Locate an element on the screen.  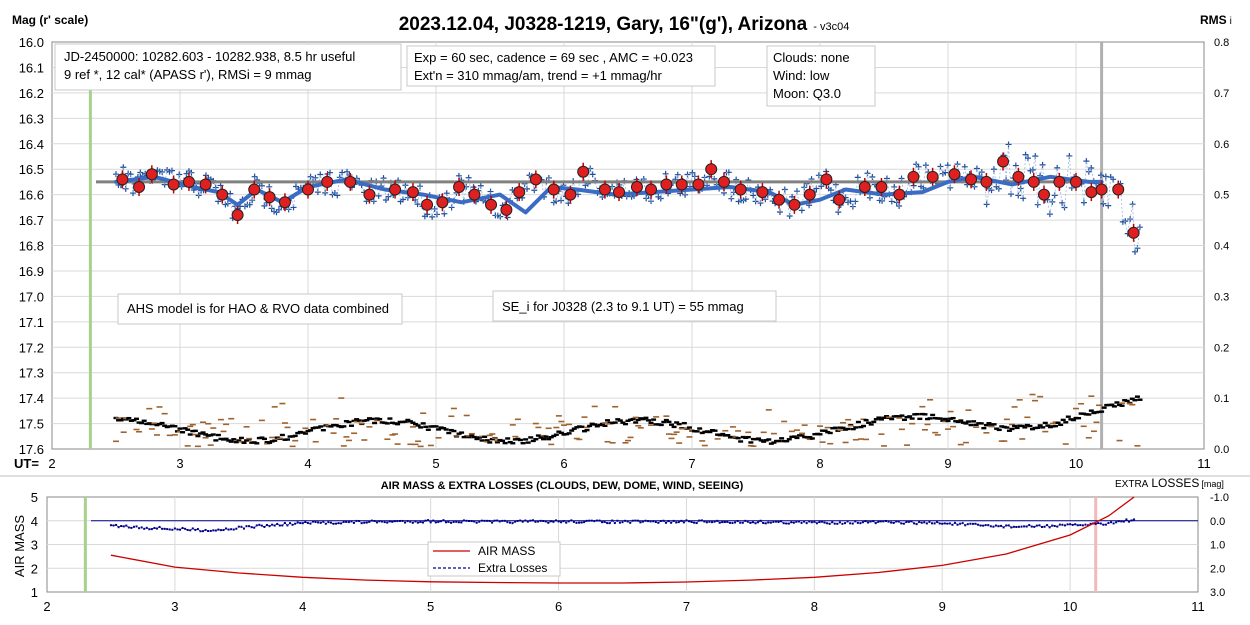
rms-label-suffix: i is located at coordinates (1231, 21).